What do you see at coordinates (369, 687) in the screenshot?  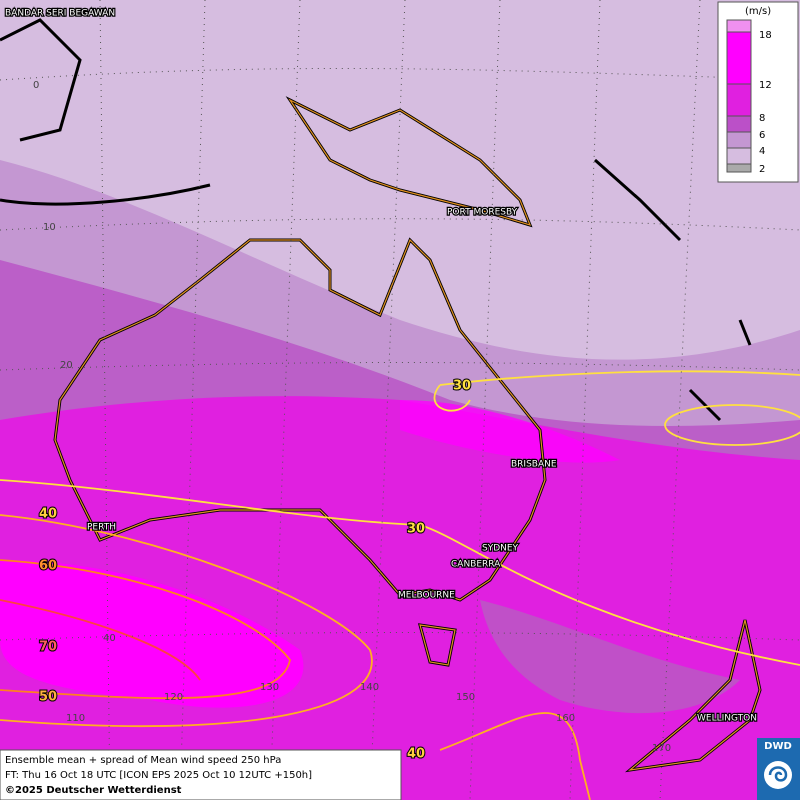 I see `grid-label: 140` at bounding box center [369, 687].